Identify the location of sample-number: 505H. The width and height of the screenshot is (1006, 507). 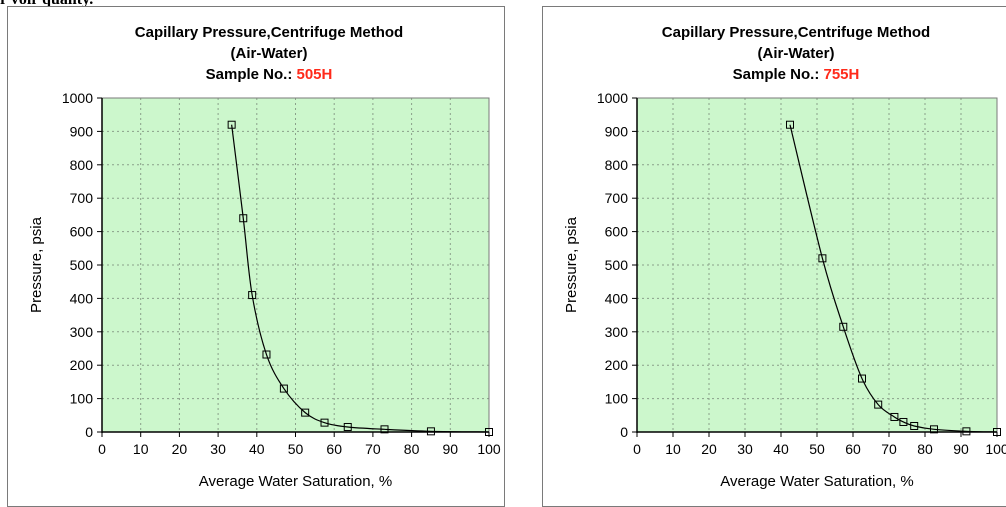
(315, 74).